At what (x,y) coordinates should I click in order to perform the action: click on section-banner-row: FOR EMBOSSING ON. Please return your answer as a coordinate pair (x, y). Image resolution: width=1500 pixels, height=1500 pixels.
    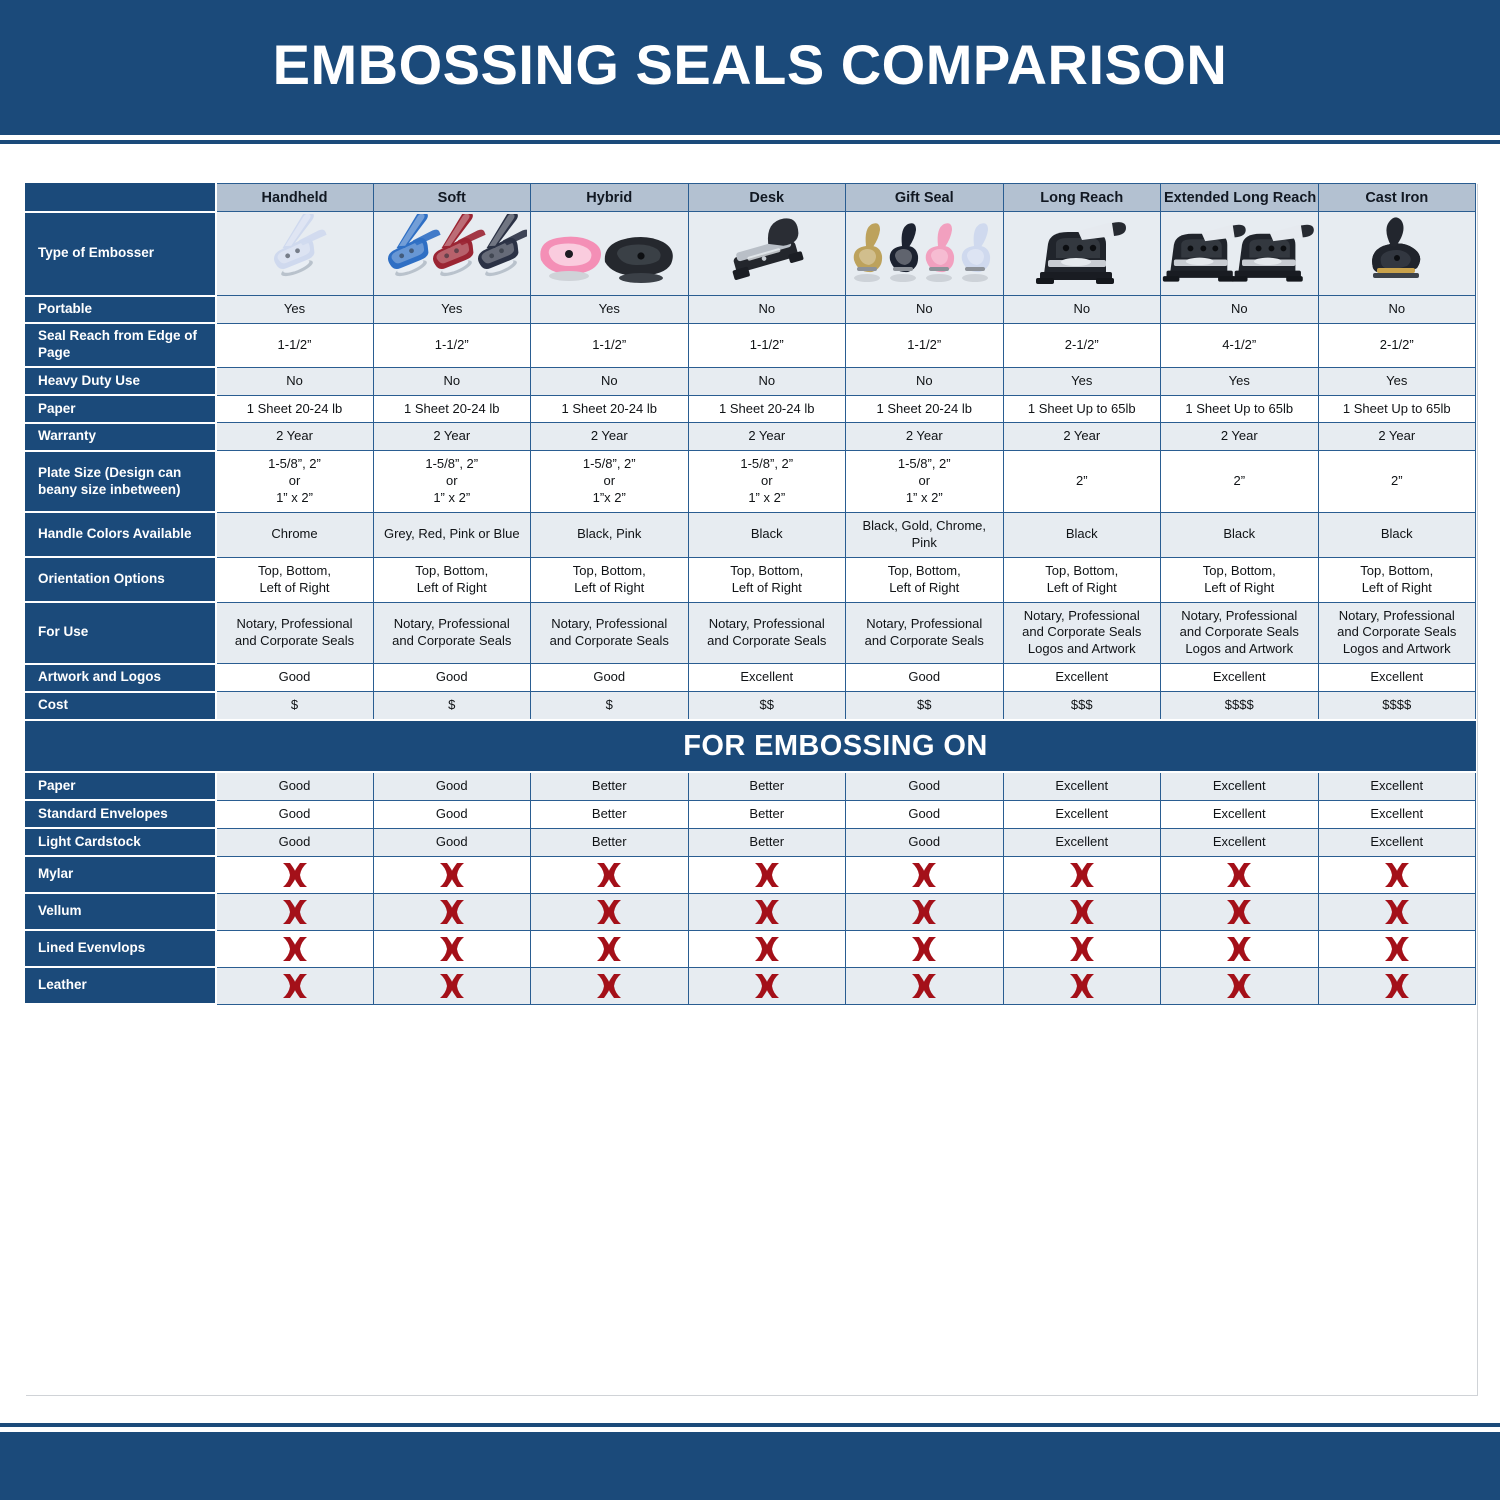
    Looking at the image, I should click on (750, 746).